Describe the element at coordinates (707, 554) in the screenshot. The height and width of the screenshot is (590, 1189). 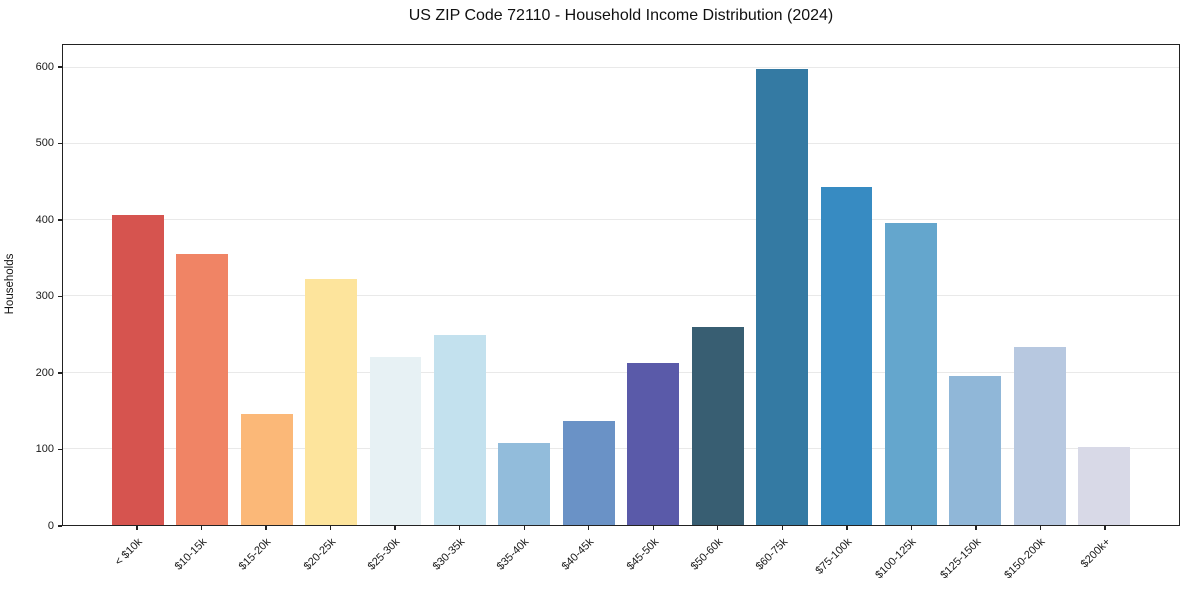
I see `x-tick-label: $50-60k` at that location.